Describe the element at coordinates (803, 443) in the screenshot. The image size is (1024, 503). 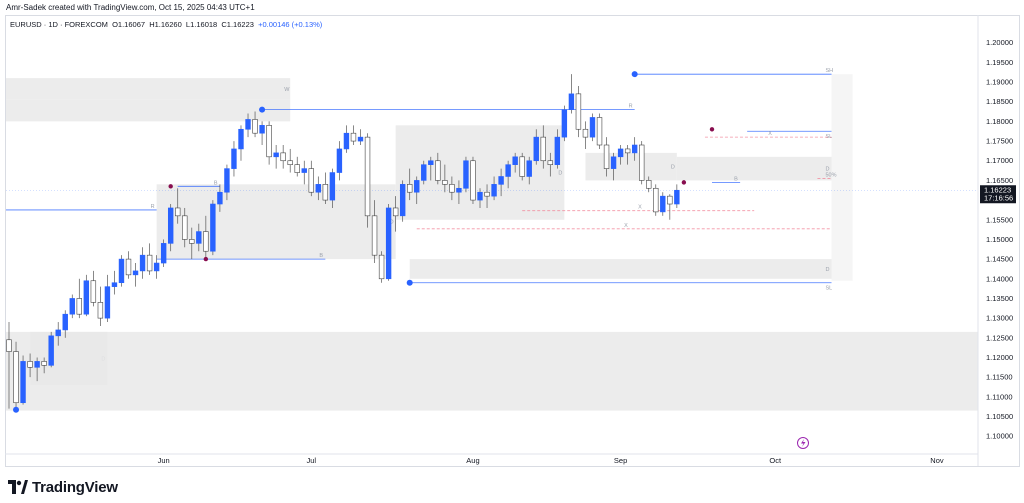
I see `replay-icon` at that location.